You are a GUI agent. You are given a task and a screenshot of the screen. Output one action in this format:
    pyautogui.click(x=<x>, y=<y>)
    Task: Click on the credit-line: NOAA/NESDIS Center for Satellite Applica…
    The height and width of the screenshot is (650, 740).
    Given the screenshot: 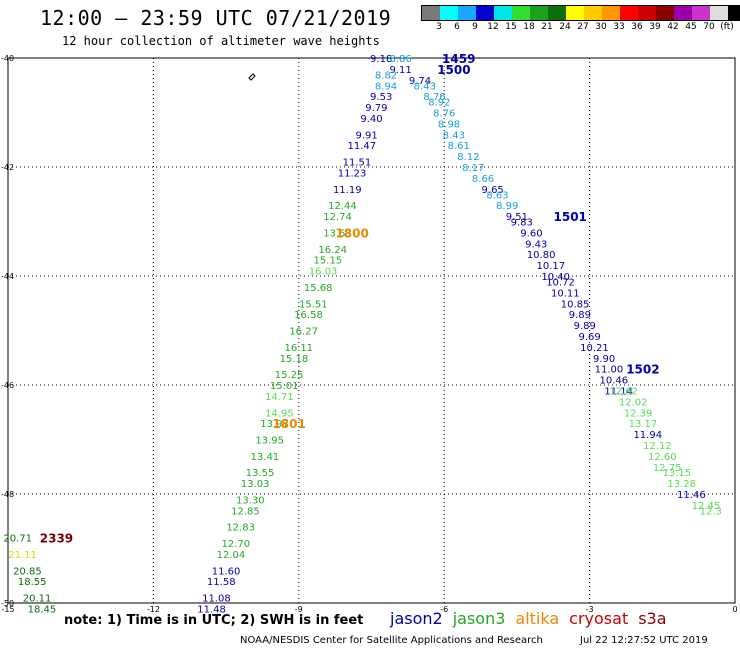 What is the action you would take?
    pyautogui.click(x=391, y=640)
    